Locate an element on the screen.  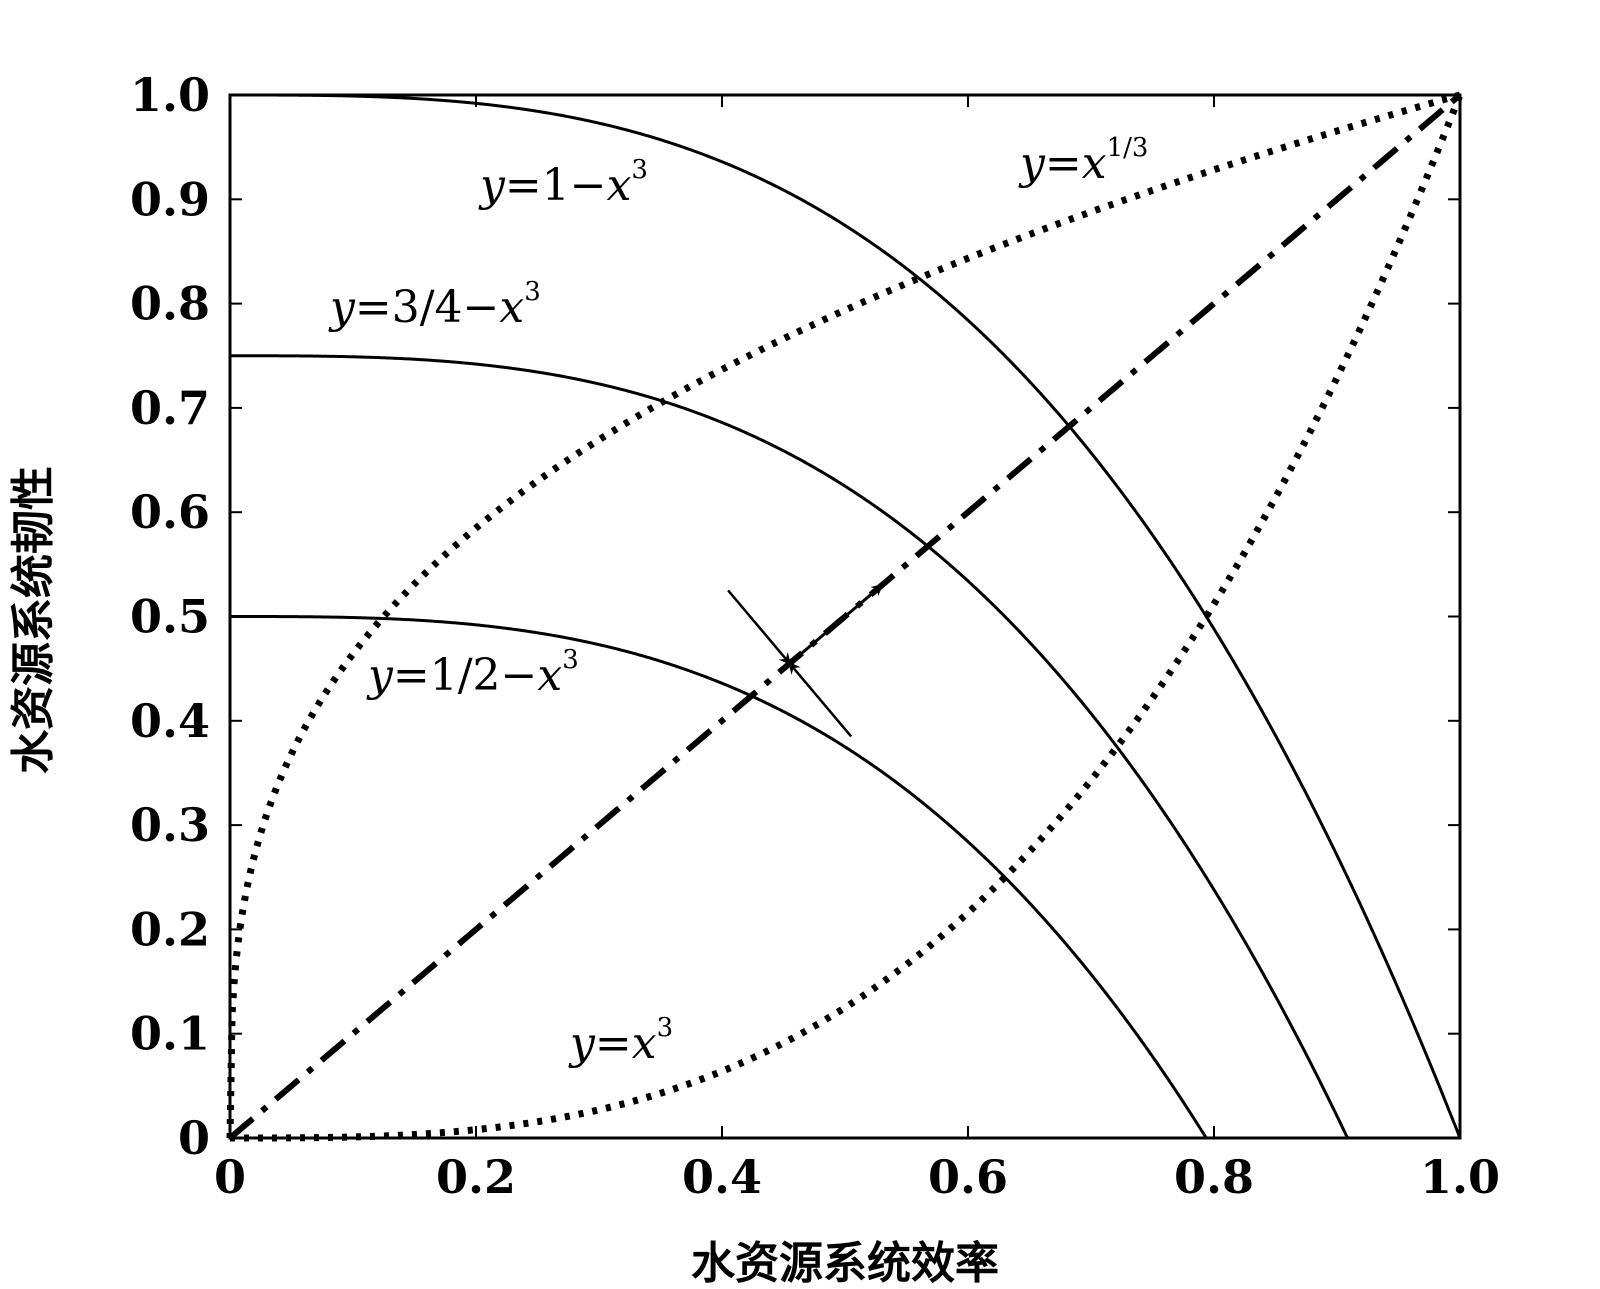
x-tick-label: 0 is located at coordinates (230, 1177).